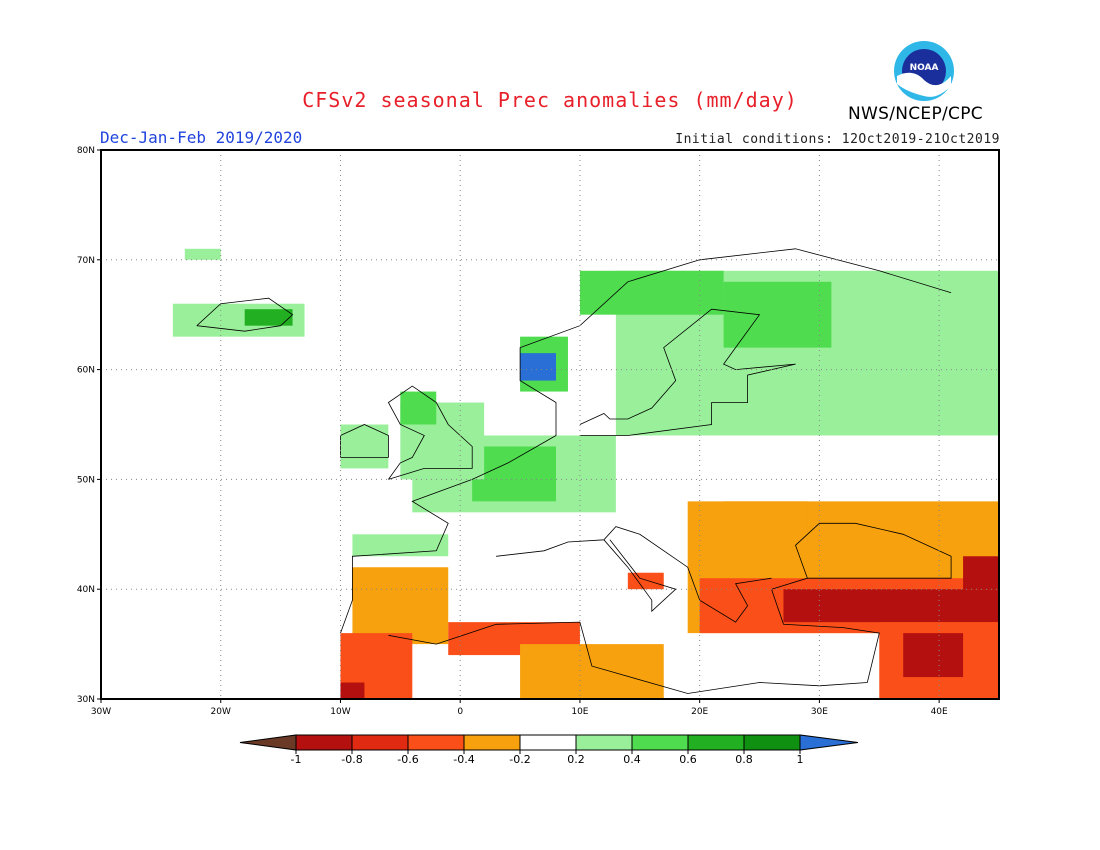 This screenshot has width=1100, height=850. I want to click on noaa-logo-icon: NOAA, so click(924, 71).